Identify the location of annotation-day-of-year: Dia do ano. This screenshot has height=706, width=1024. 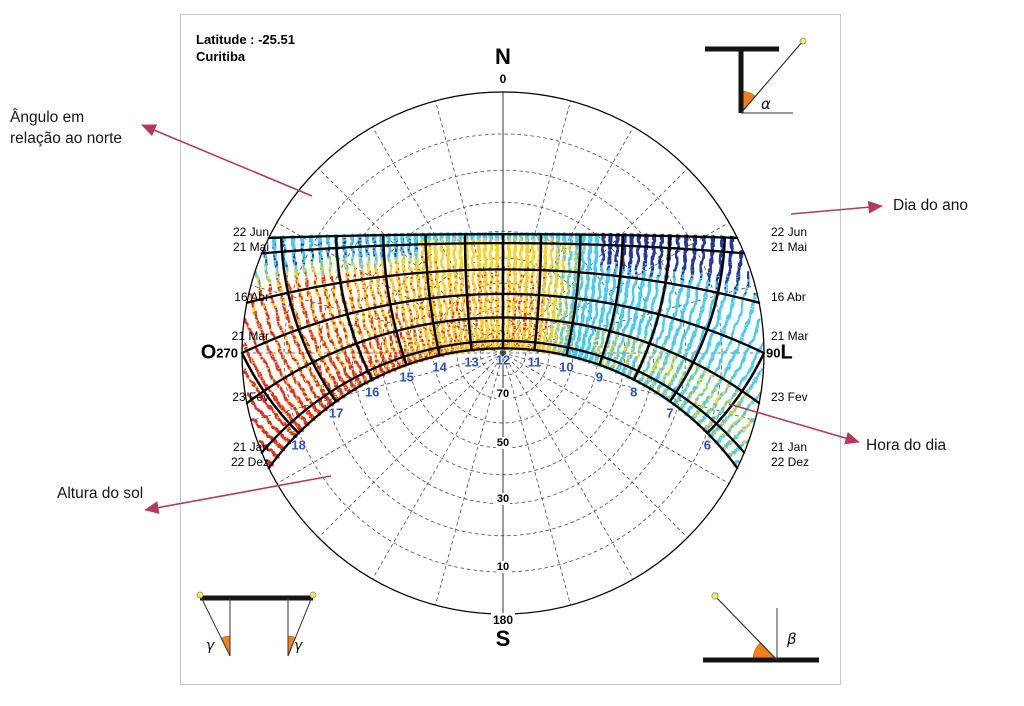
(930, 205).